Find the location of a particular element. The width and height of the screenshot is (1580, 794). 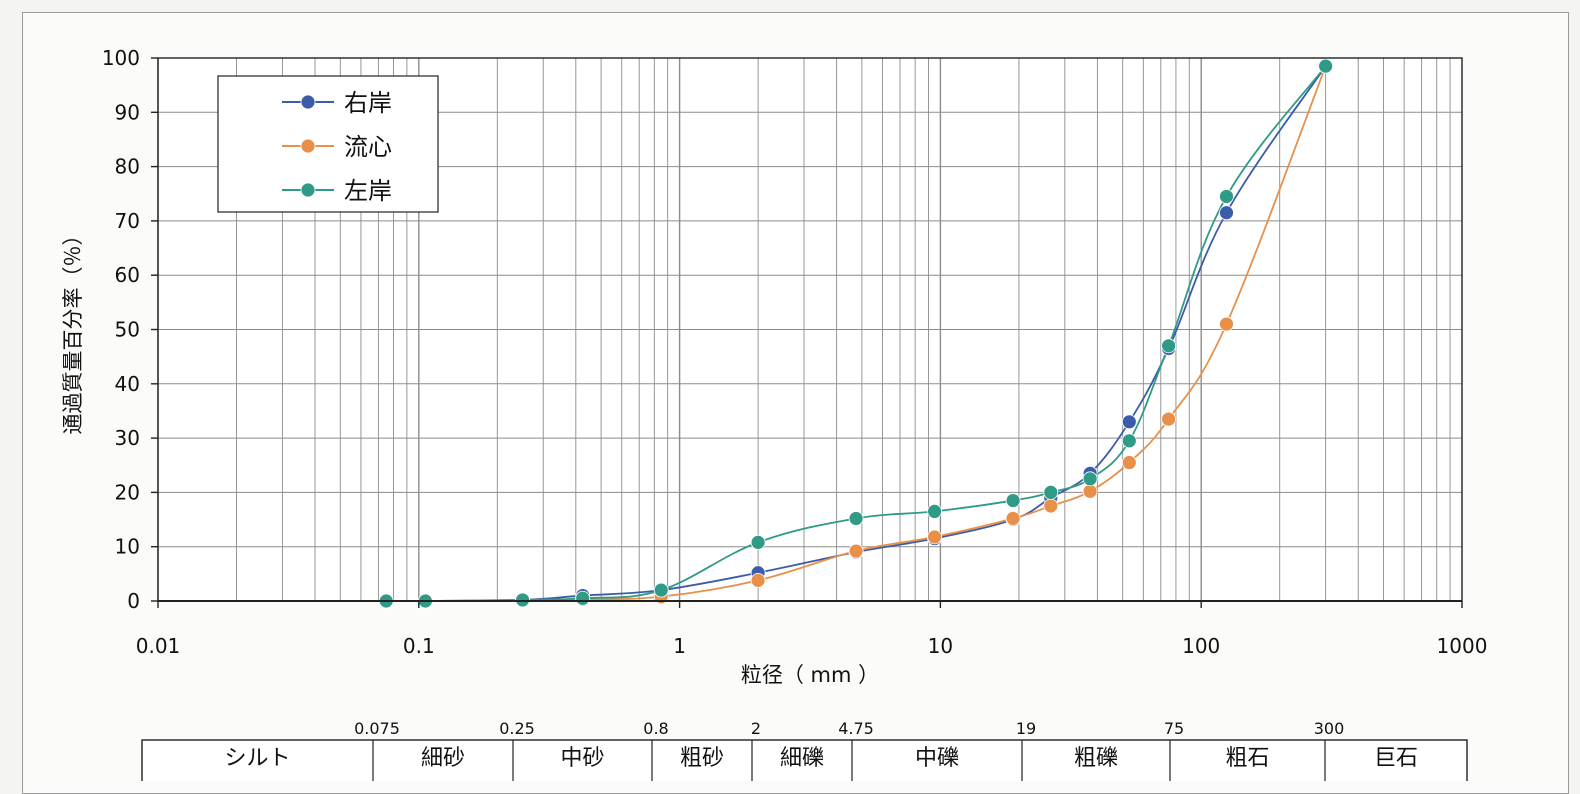

y-tick-label: 30 is located at coordinates (127, 438).